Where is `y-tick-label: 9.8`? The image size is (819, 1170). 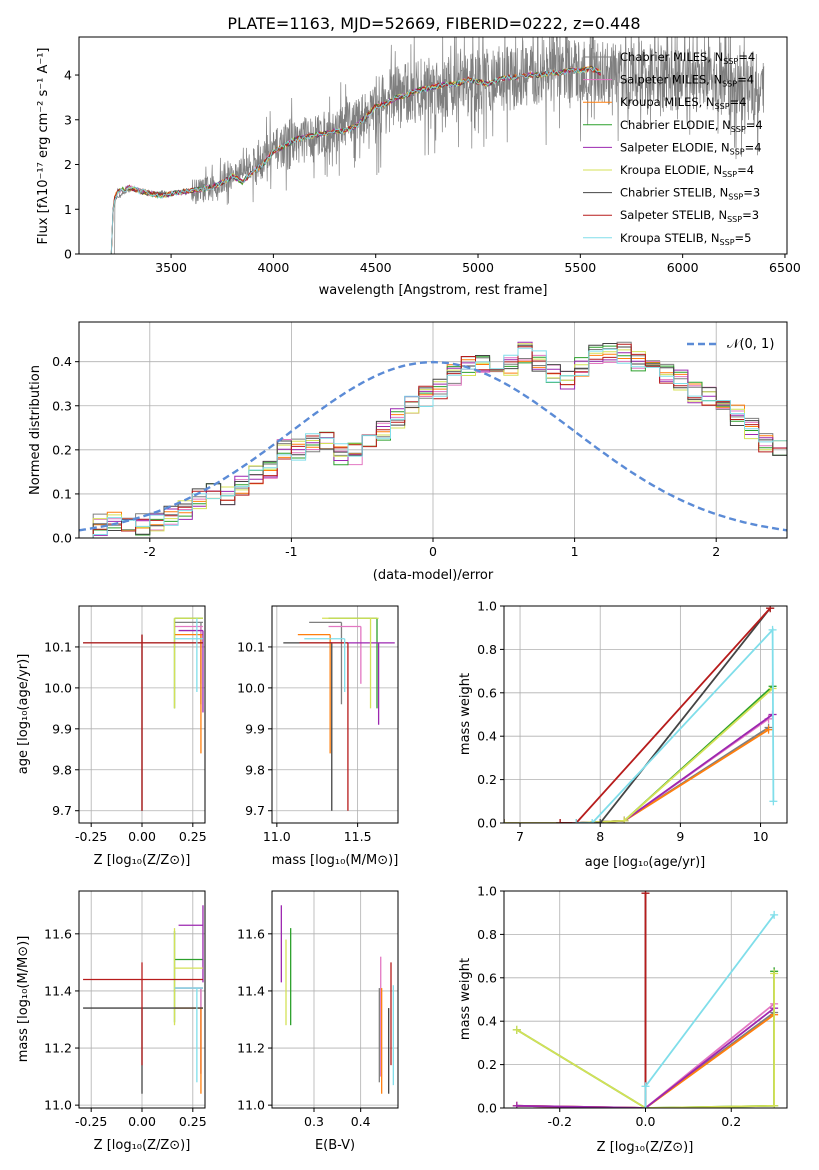 y-tick-label: 9.8 is located at coordinates (255, 769).